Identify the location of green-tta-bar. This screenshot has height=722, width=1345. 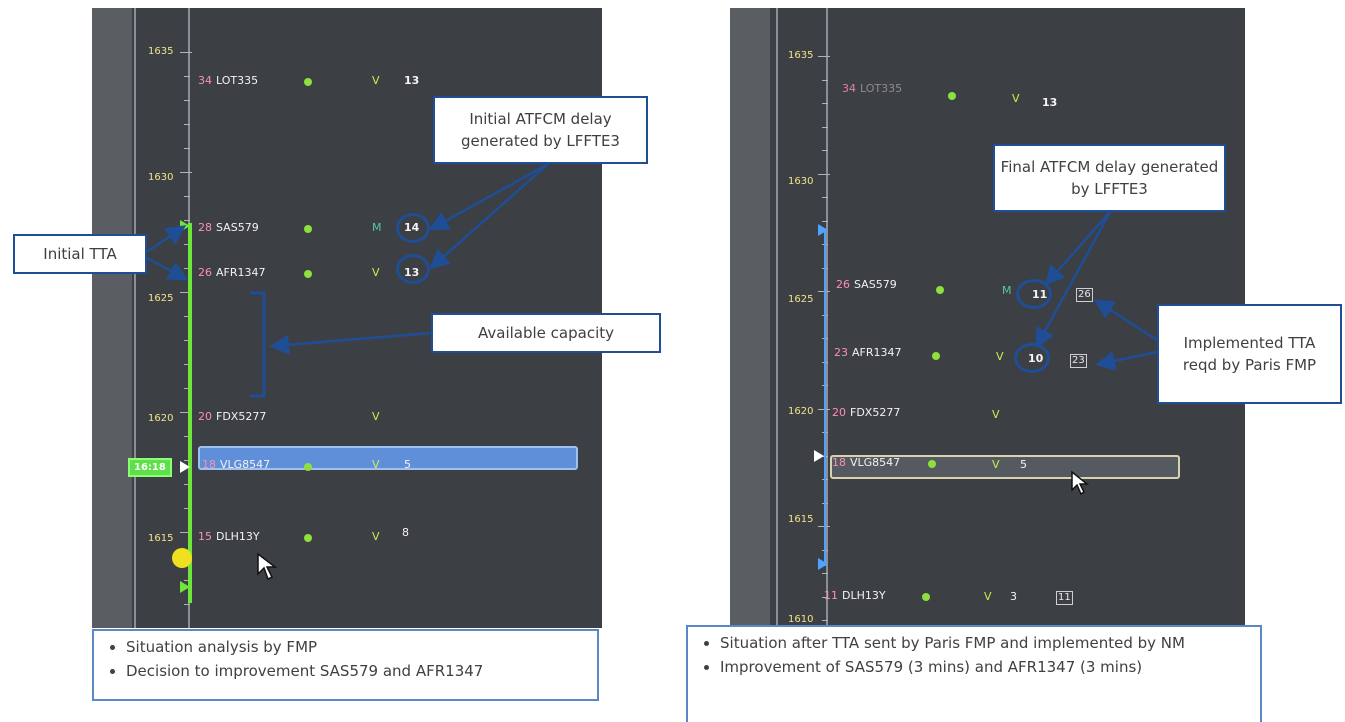
(190, 413).